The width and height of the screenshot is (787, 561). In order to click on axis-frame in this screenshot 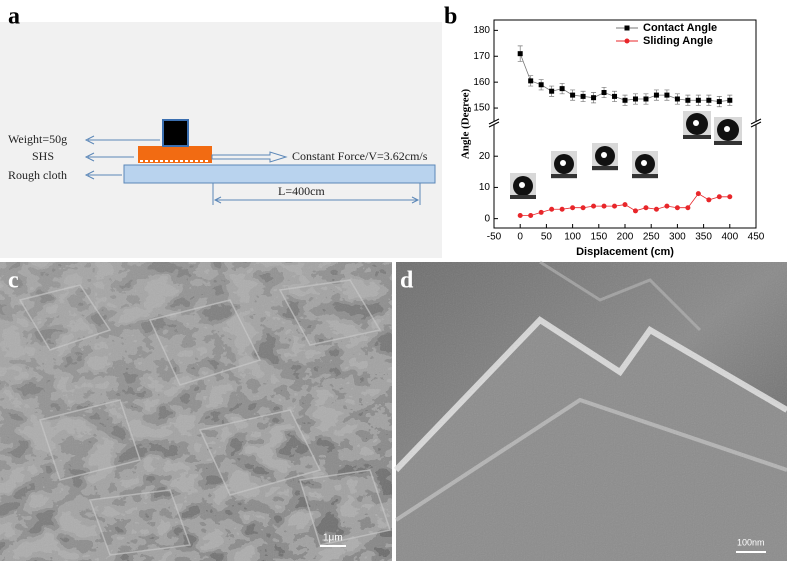, I will do `click(625, 70)`.